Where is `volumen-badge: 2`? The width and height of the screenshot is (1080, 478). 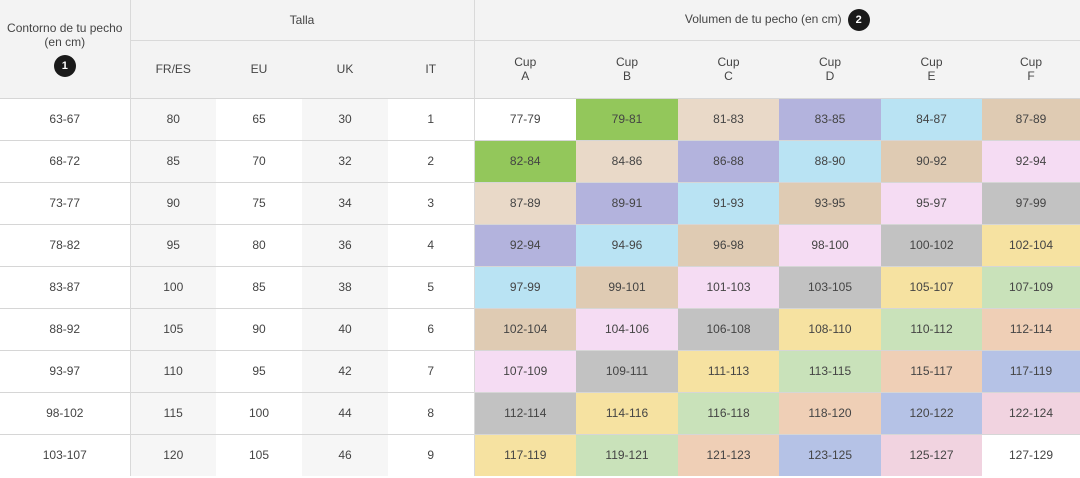 volumen-badge: 2 is located at coordinates (858, 19).